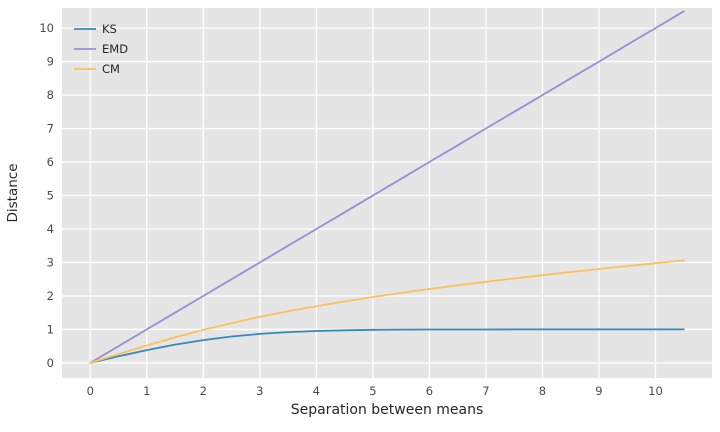 This screenshot has width=720, height=432. I want to click on x-tick-label: 1, so click(146, 391).